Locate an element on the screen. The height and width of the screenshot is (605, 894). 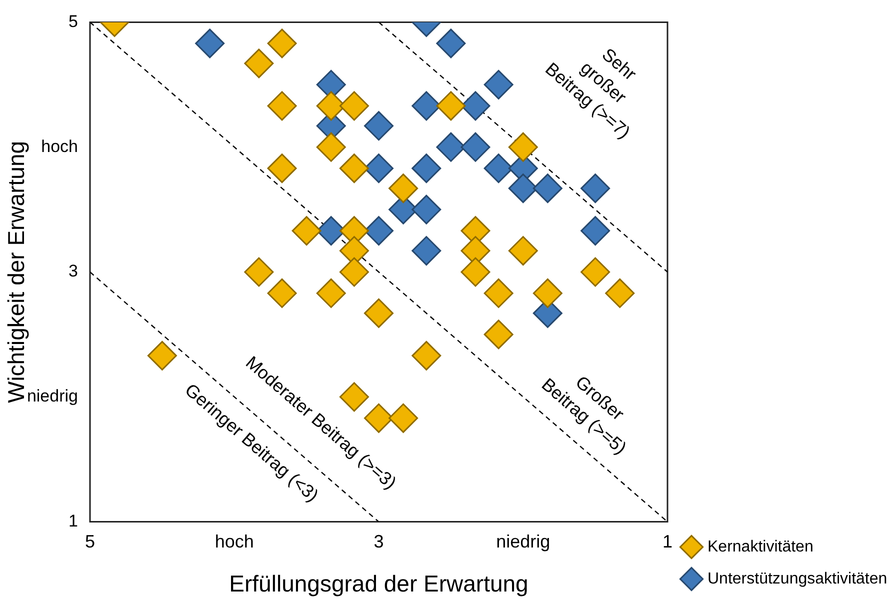
x-tick-label: 1 is located at coordinates (667, 542).